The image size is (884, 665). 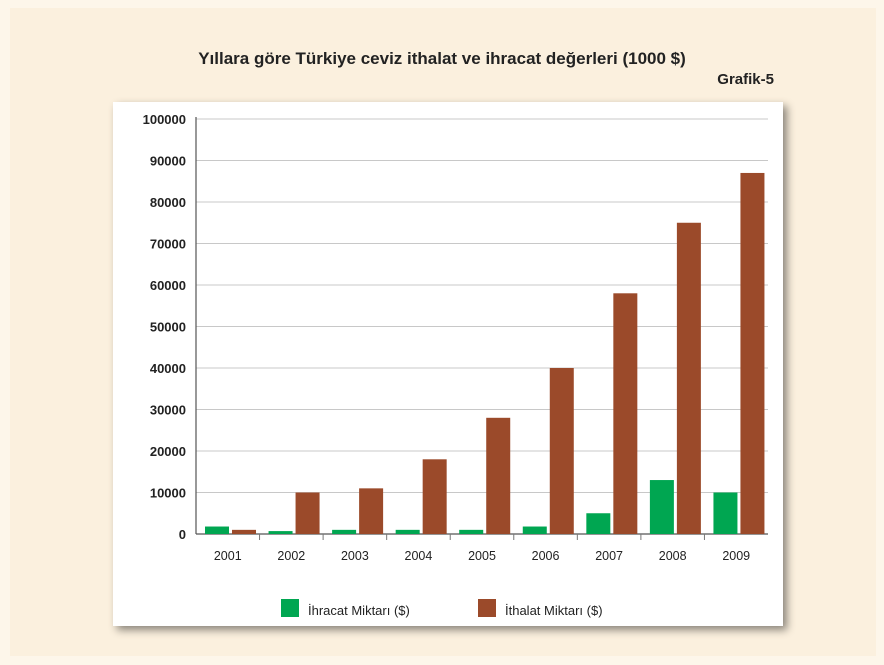 What do you see at coordinates (419, 556) in the screenshot?
I see `x-tick-label: 2004` at bounding box center [419, 556].